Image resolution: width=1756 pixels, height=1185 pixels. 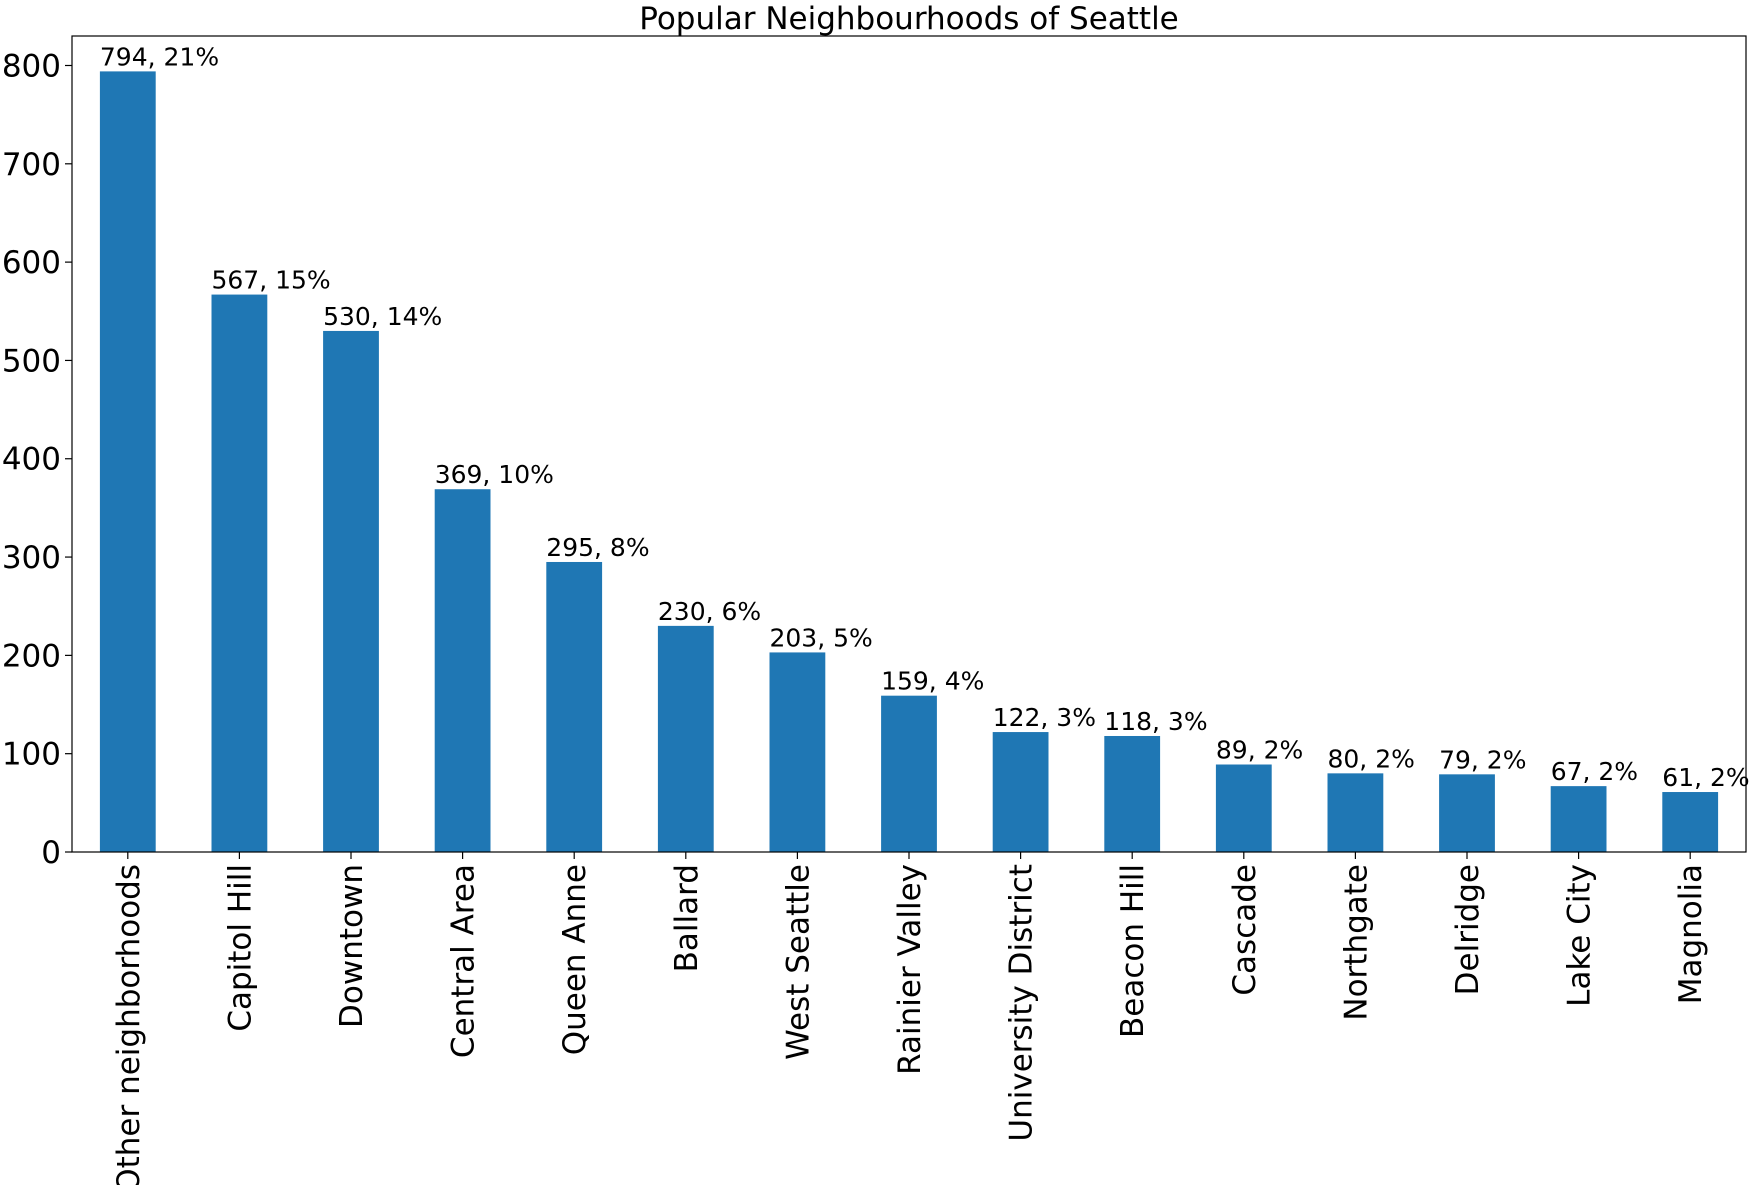 I want to click on y-tick-label: 0, so click(x=51, y=853).